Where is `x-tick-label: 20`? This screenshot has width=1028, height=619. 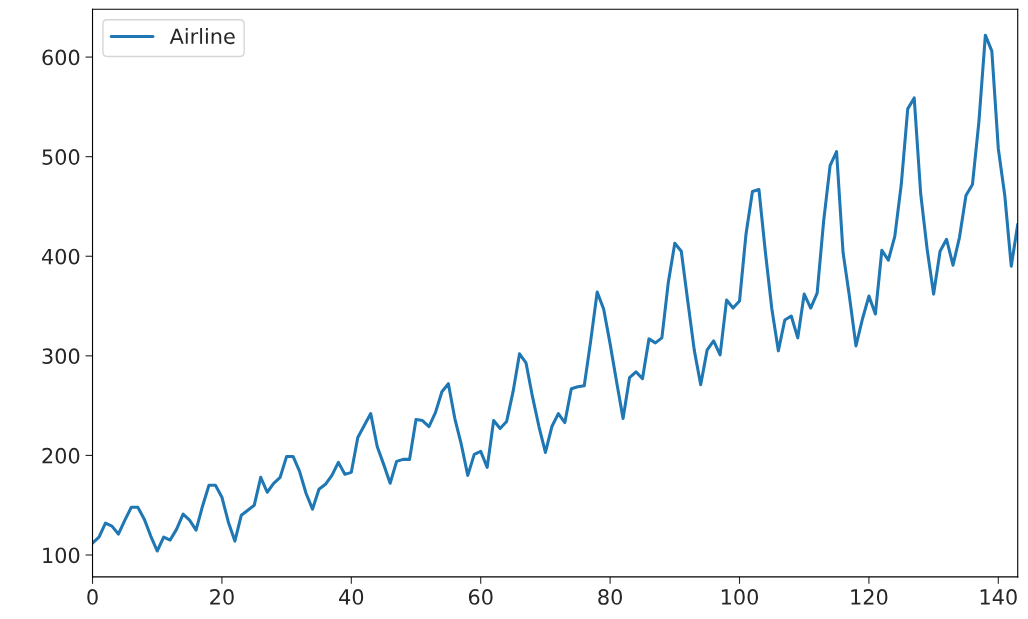
x-tick-label: 20 is located at coordinates (222, 597).